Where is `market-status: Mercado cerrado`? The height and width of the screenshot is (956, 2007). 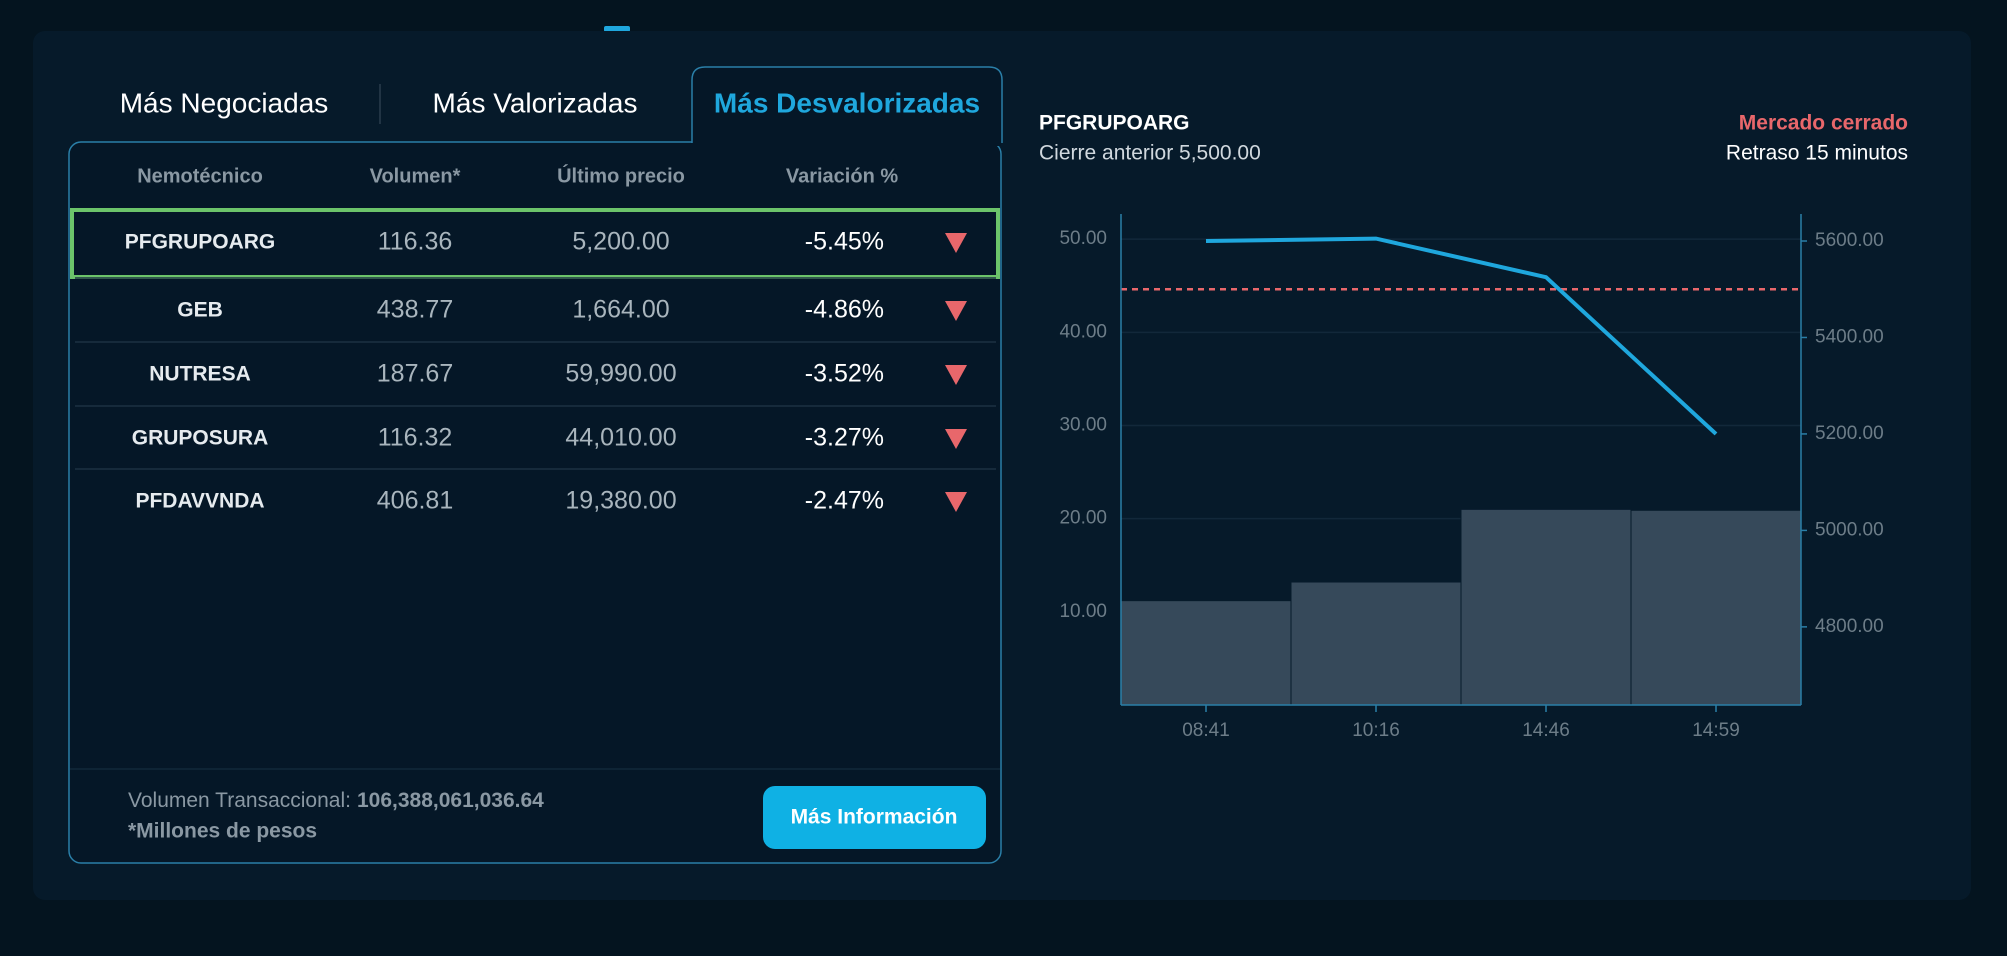
market-status: Mercado cerrado is located at coordinates (1823, 123).